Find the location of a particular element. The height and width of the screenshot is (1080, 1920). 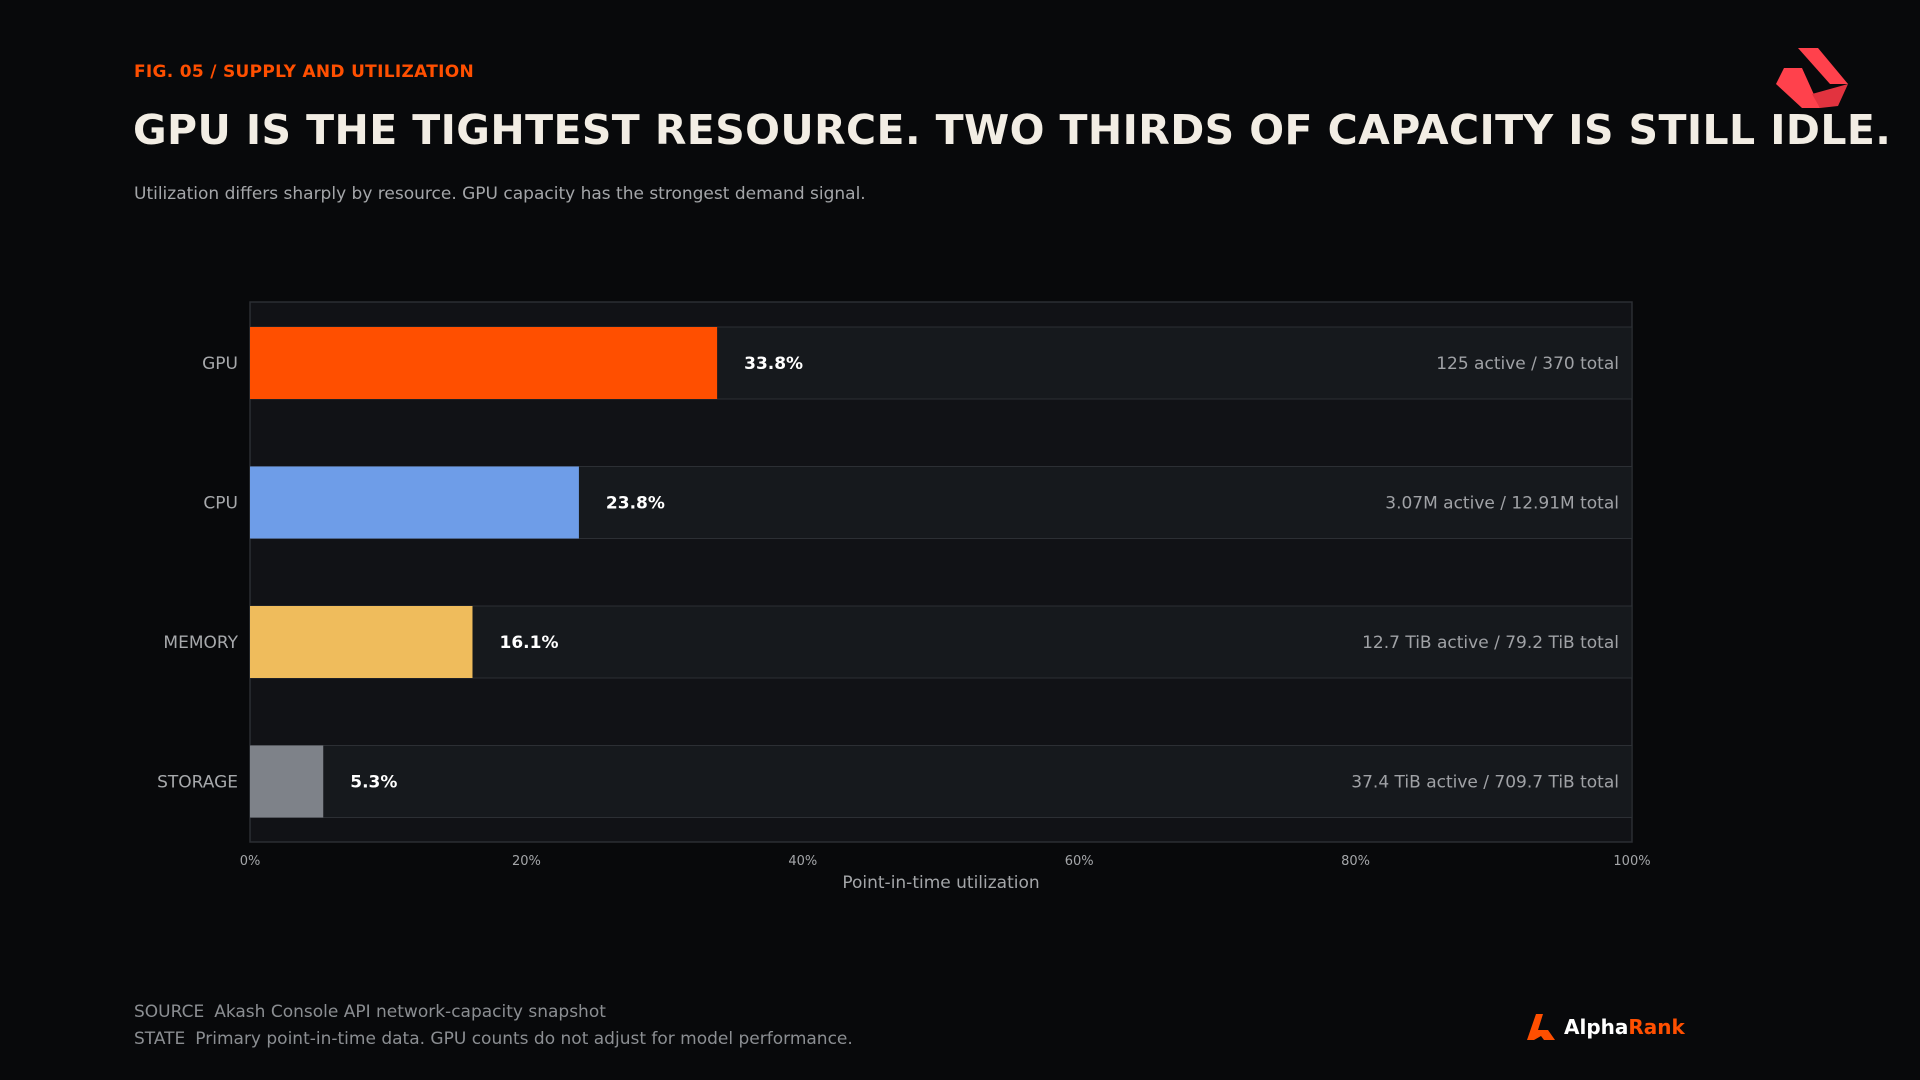

value-label: 5.3% is located at coordinates (373, 783).